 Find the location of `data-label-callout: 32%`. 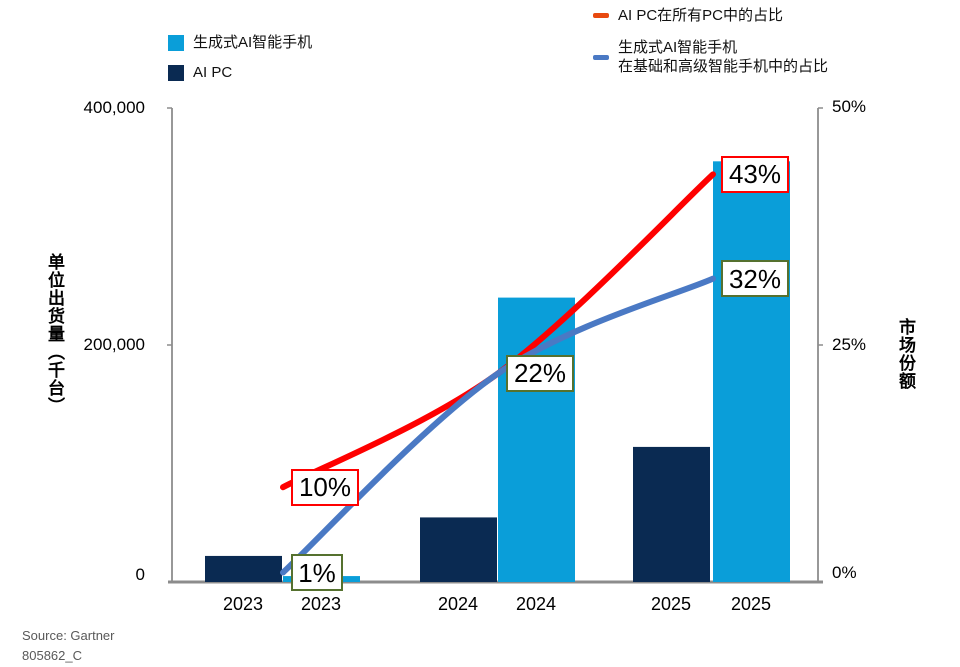

data-label-callout: 32% is located at coordinates (755, 279).